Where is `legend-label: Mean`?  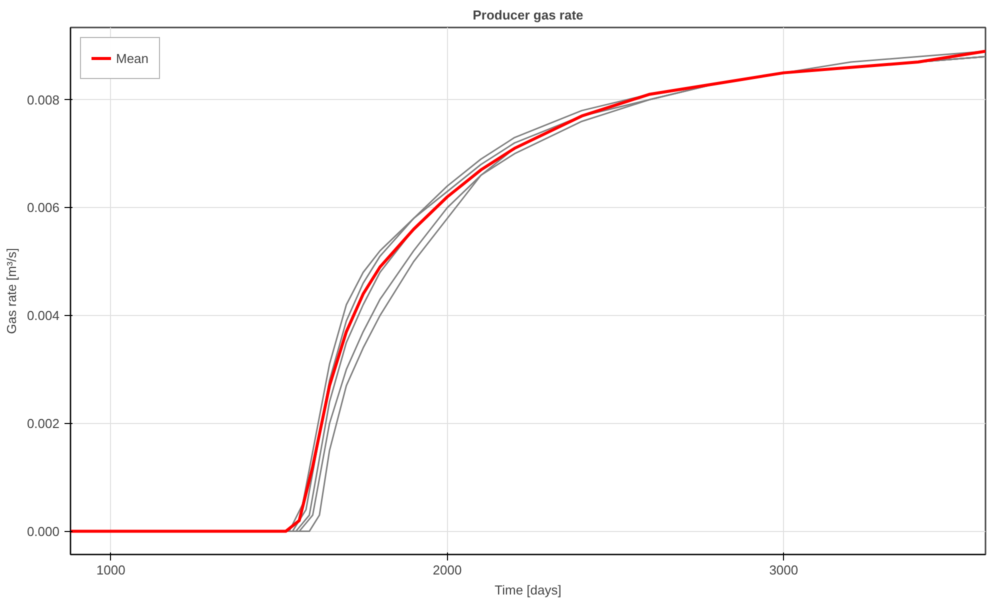
legend-label: Mean is located at coordinates (132, 58).